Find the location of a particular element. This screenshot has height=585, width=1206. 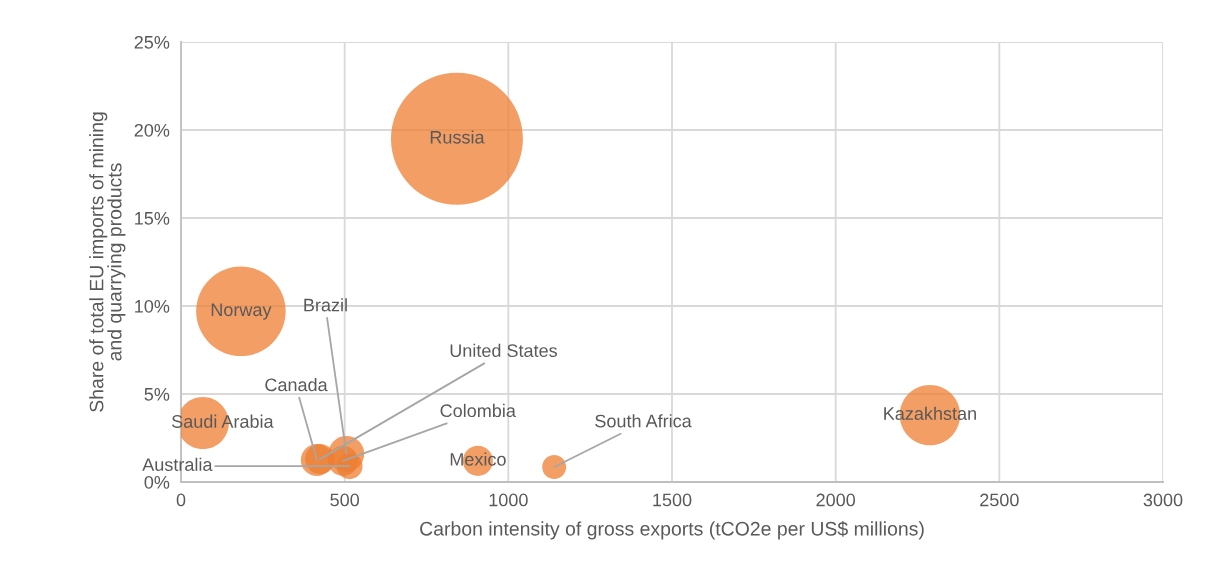

y-tick-label: 5% is located at coordinates (157, 394).